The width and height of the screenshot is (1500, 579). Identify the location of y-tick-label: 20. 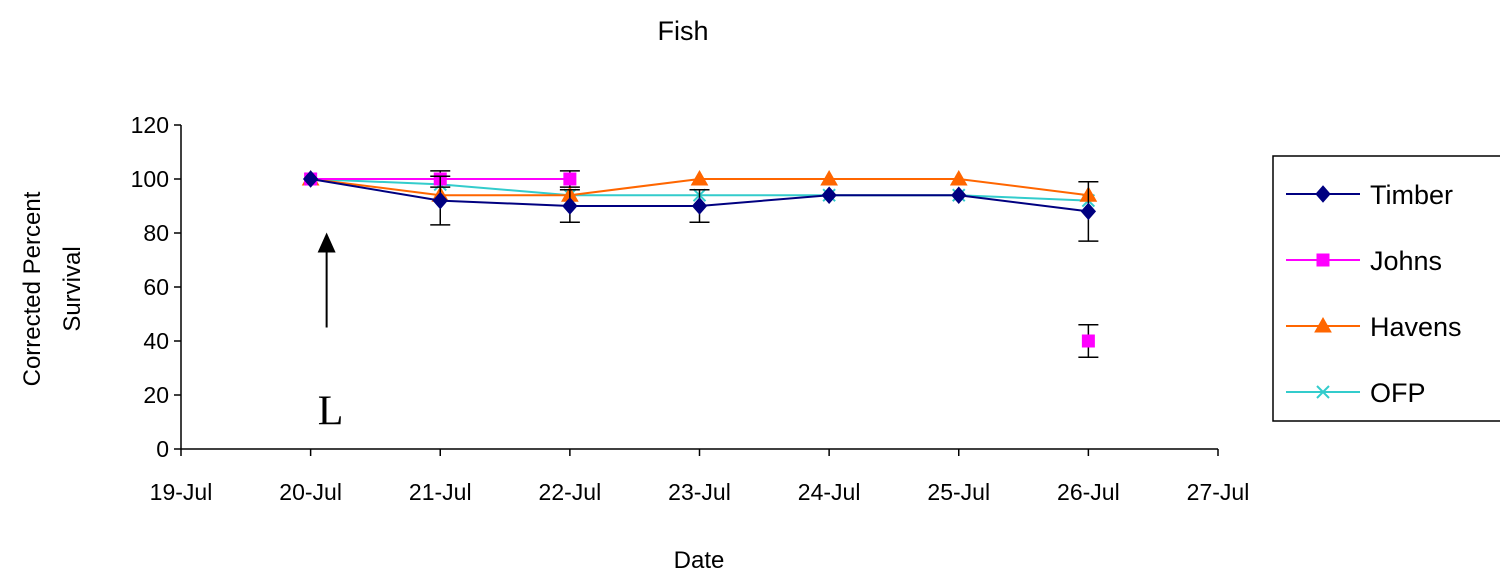
(156, 395).